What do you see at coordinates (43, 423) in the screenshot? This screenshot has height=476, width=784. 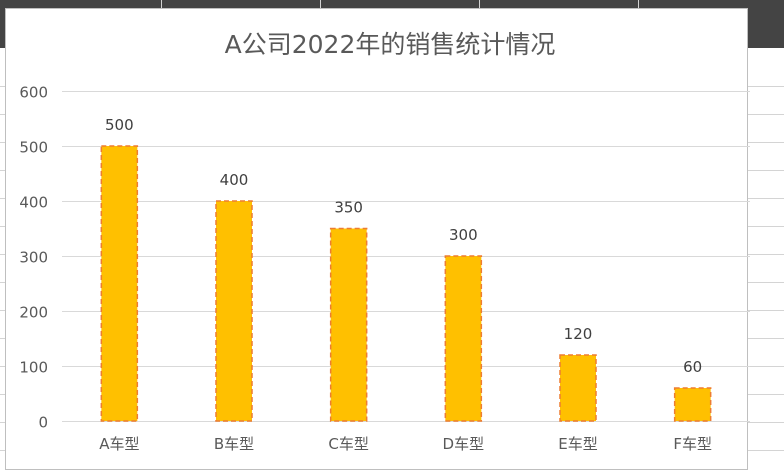 I see `y-tick-label: 0` at bounding box center [43, 423].